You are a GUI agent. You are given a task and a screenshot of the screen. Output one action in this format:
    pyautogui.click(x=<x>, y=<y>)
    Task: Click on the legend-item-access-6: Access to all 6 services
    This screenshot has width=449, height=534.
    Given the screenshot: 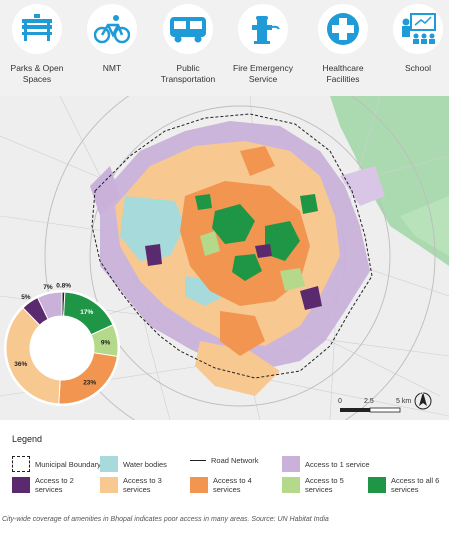 What is the action you would take?
    pyautogui.click(x=407, y=485)
    